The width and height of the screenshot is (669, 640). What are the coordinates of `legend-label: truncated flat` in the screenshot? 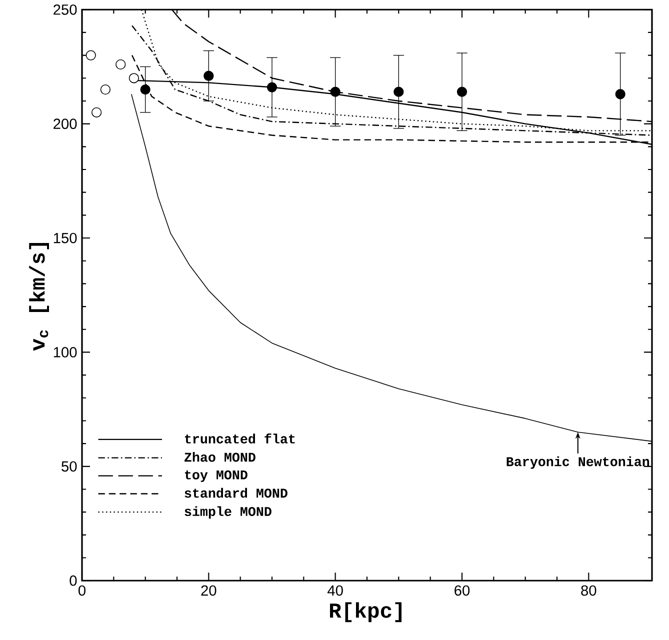 It's located at (239, 439).